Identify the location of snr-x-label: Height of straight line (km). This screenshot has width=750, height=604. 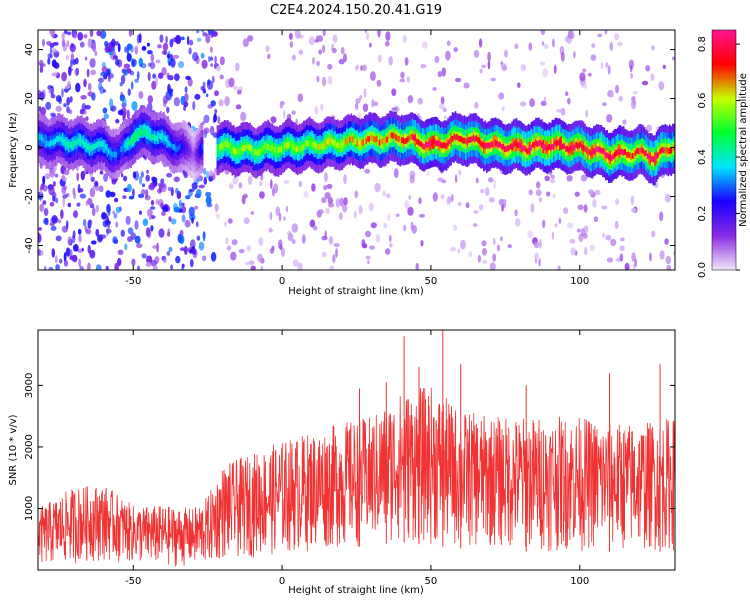
(356, 590).